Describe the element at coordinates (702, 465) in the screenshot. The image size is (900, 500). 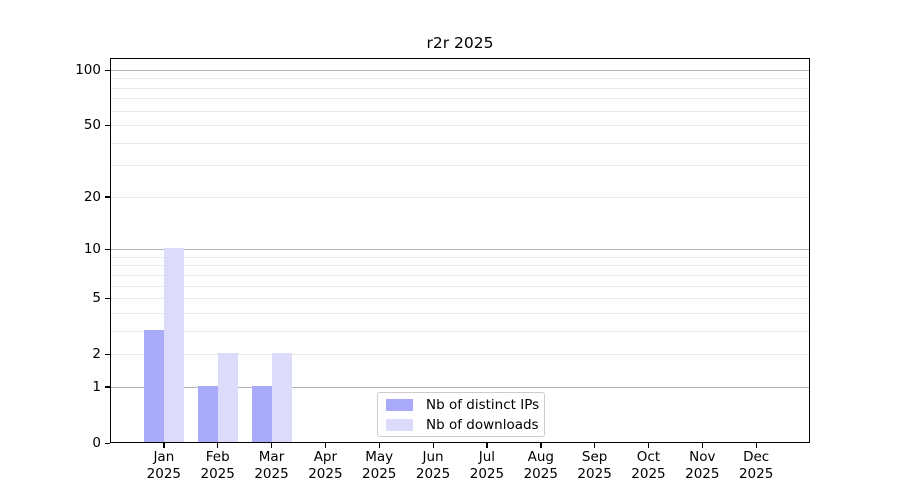
I see `x-axis-tick-label: Nov 2025` at that location.